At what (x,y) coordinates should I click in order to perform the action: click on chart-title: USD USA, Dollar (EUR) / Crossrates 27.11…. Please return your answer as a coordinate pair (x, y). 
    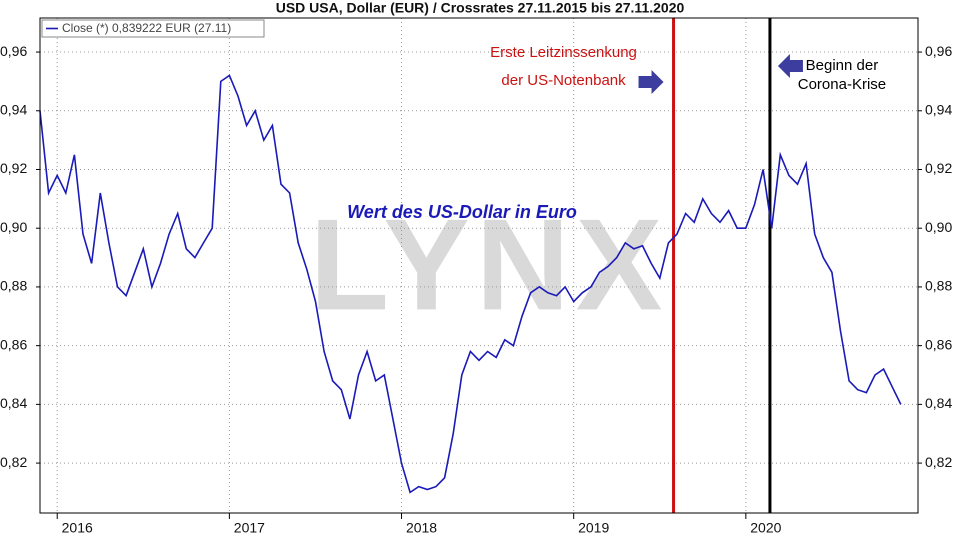
    Looking at the image, I should click on (480, 8).